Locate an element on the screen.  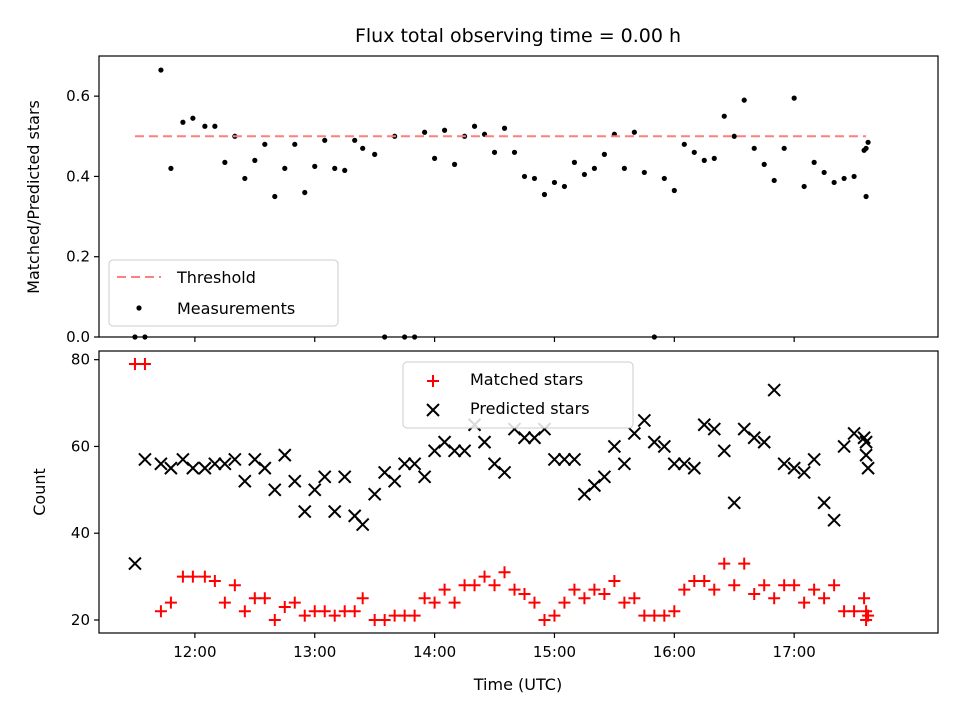
bottom-x-tick-label: 15:00 is located at coordinates (554, 652).